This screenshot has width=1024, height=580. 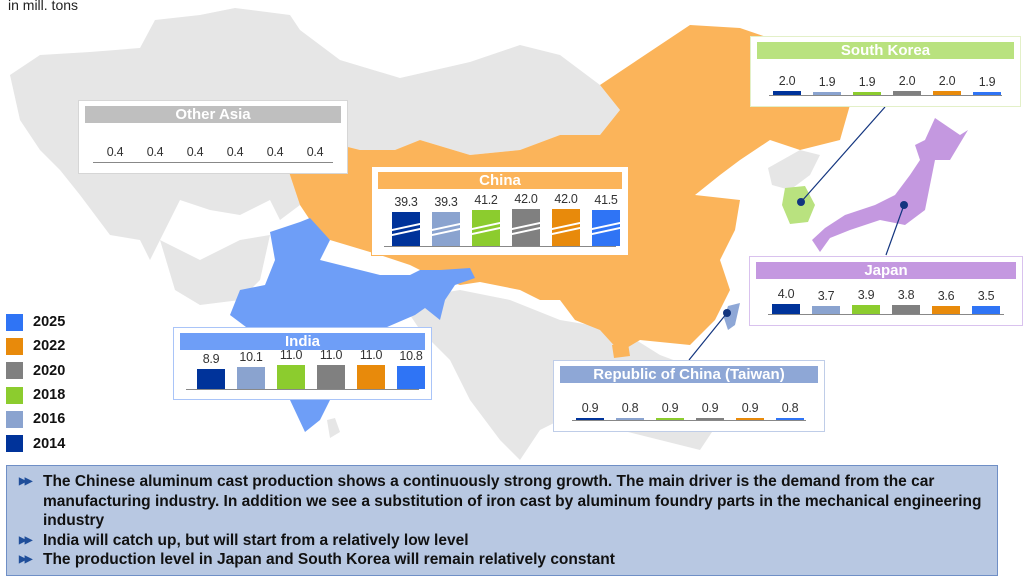 What do you see at coordinates (890, 185) in the screenshot?
I see `map-region-japan` at bounding box center [890, 185].